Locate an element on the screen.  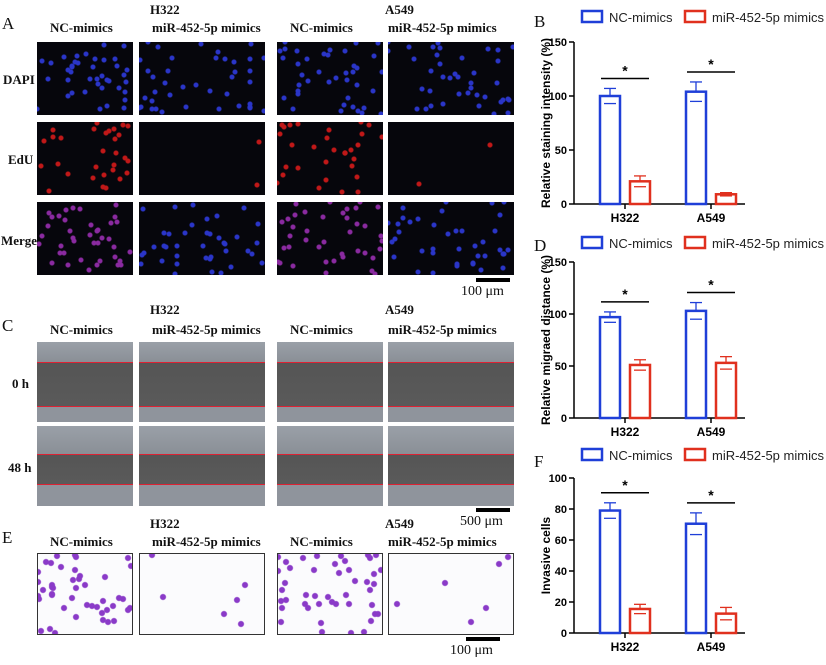
y-tick-label: 40 is located at coordinates (561, 572).